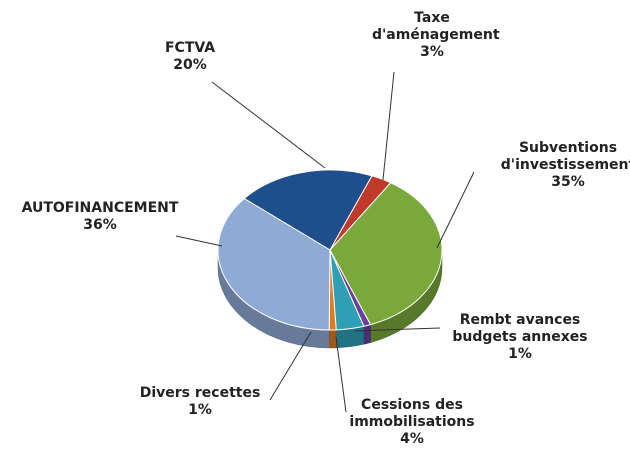 Image resolution: width=630 pixels, height=457 pixels. Describe the element at coordinates (100, 225) in the screenshot. I see `slice-value: 36%` at that location.